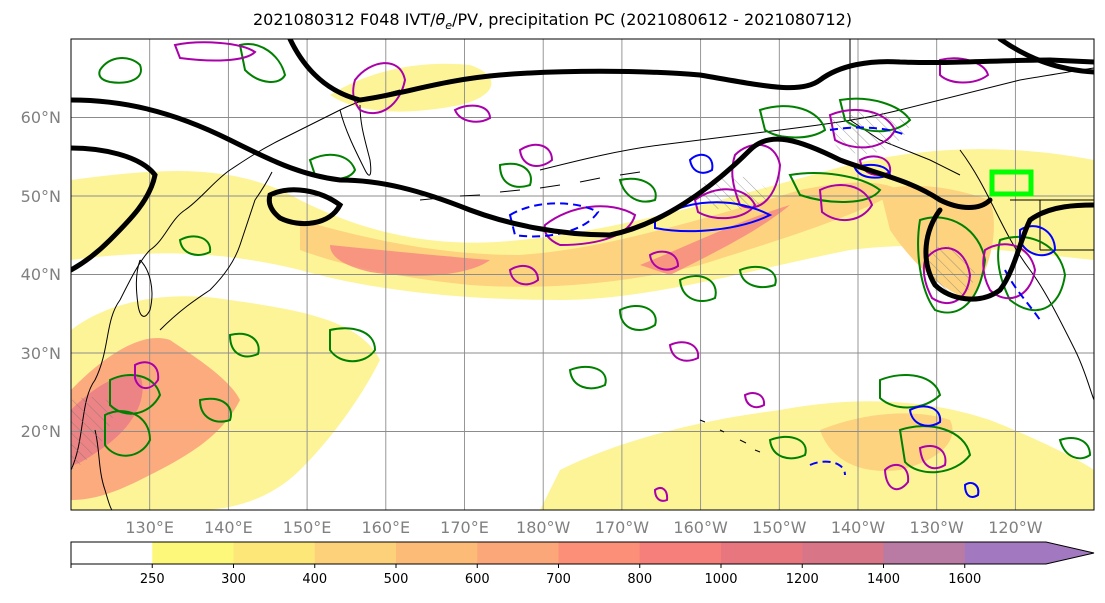 The width and height of the screenshot is (1105, 603). What do you see at coordinates (477, 579) in the screenshot?
I see `colorbar-label: 600` at bounding box center [477, 579].